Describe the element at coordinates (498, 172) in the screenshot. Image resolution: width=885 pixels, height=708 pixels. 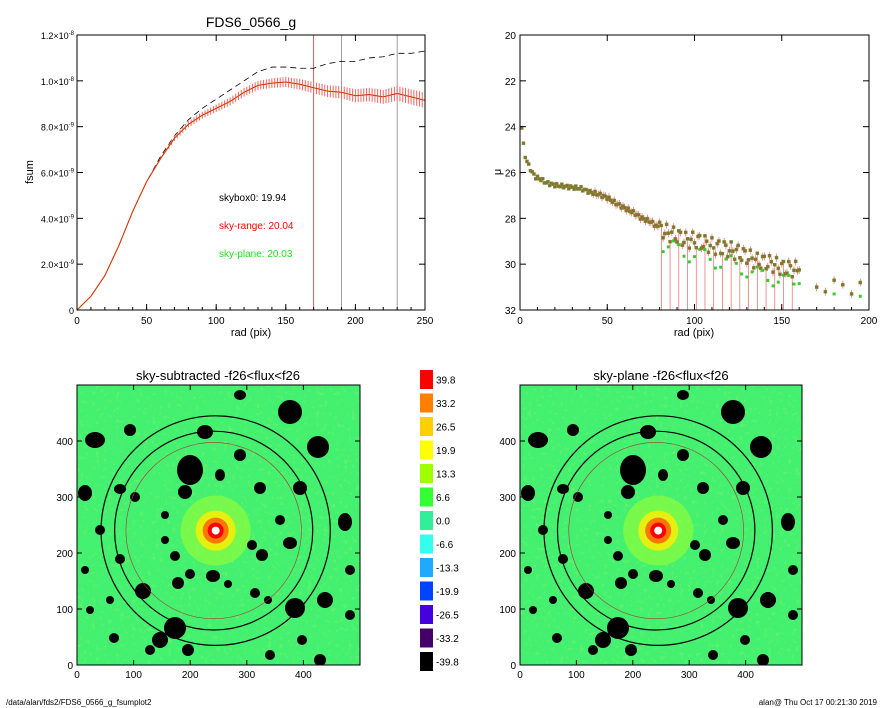
I see `mu-y-axis-label: μ` at that location.